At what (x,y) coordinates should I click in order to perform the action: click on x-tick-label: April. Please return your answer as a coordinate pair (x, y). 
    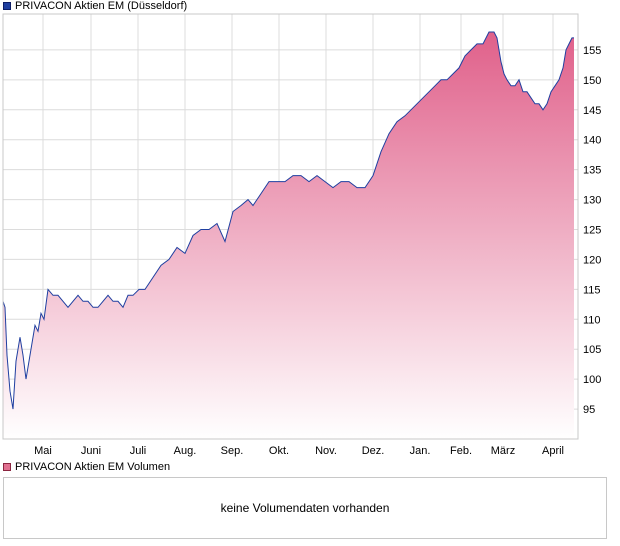
    Looking at the image, I should click on (553, 451).